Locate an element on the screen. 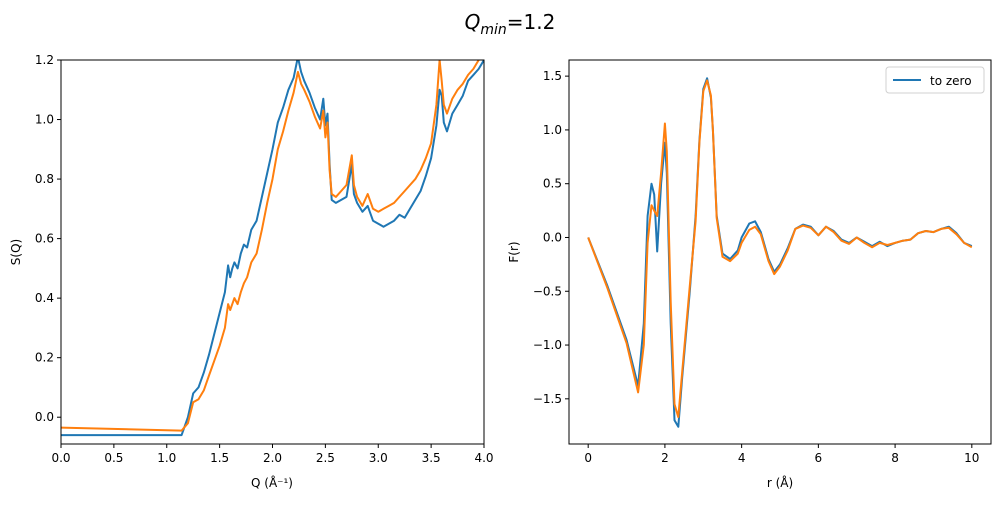 This screenshot has height=507, width=1001. x-tick-label: 0.0 is located at coordinates (60, 458).